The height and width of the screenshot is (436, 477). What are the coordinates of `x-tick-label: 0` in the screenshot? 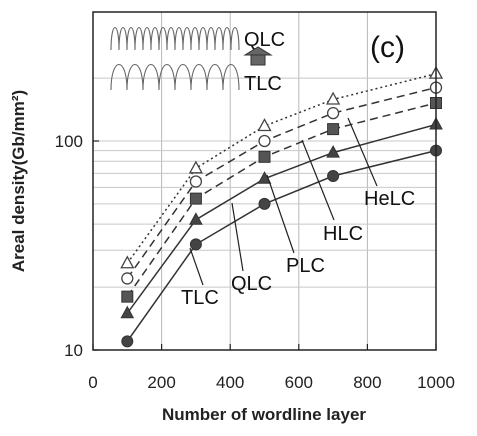 It's located at (92, 382).